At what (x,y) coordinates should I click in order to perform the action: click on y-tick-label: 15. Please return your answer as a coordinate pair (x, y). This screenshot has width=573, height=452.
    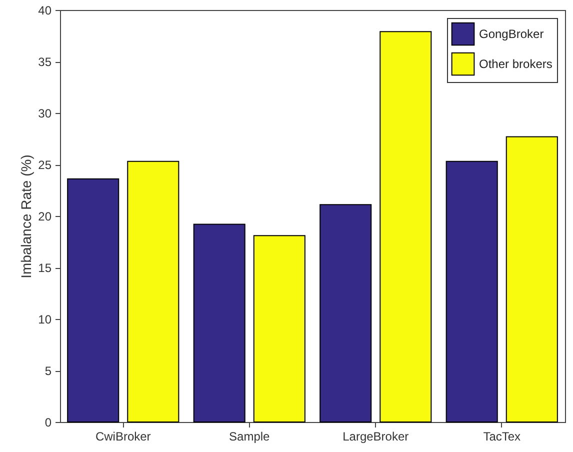
    Looking at the image, I should click on (45, 268).